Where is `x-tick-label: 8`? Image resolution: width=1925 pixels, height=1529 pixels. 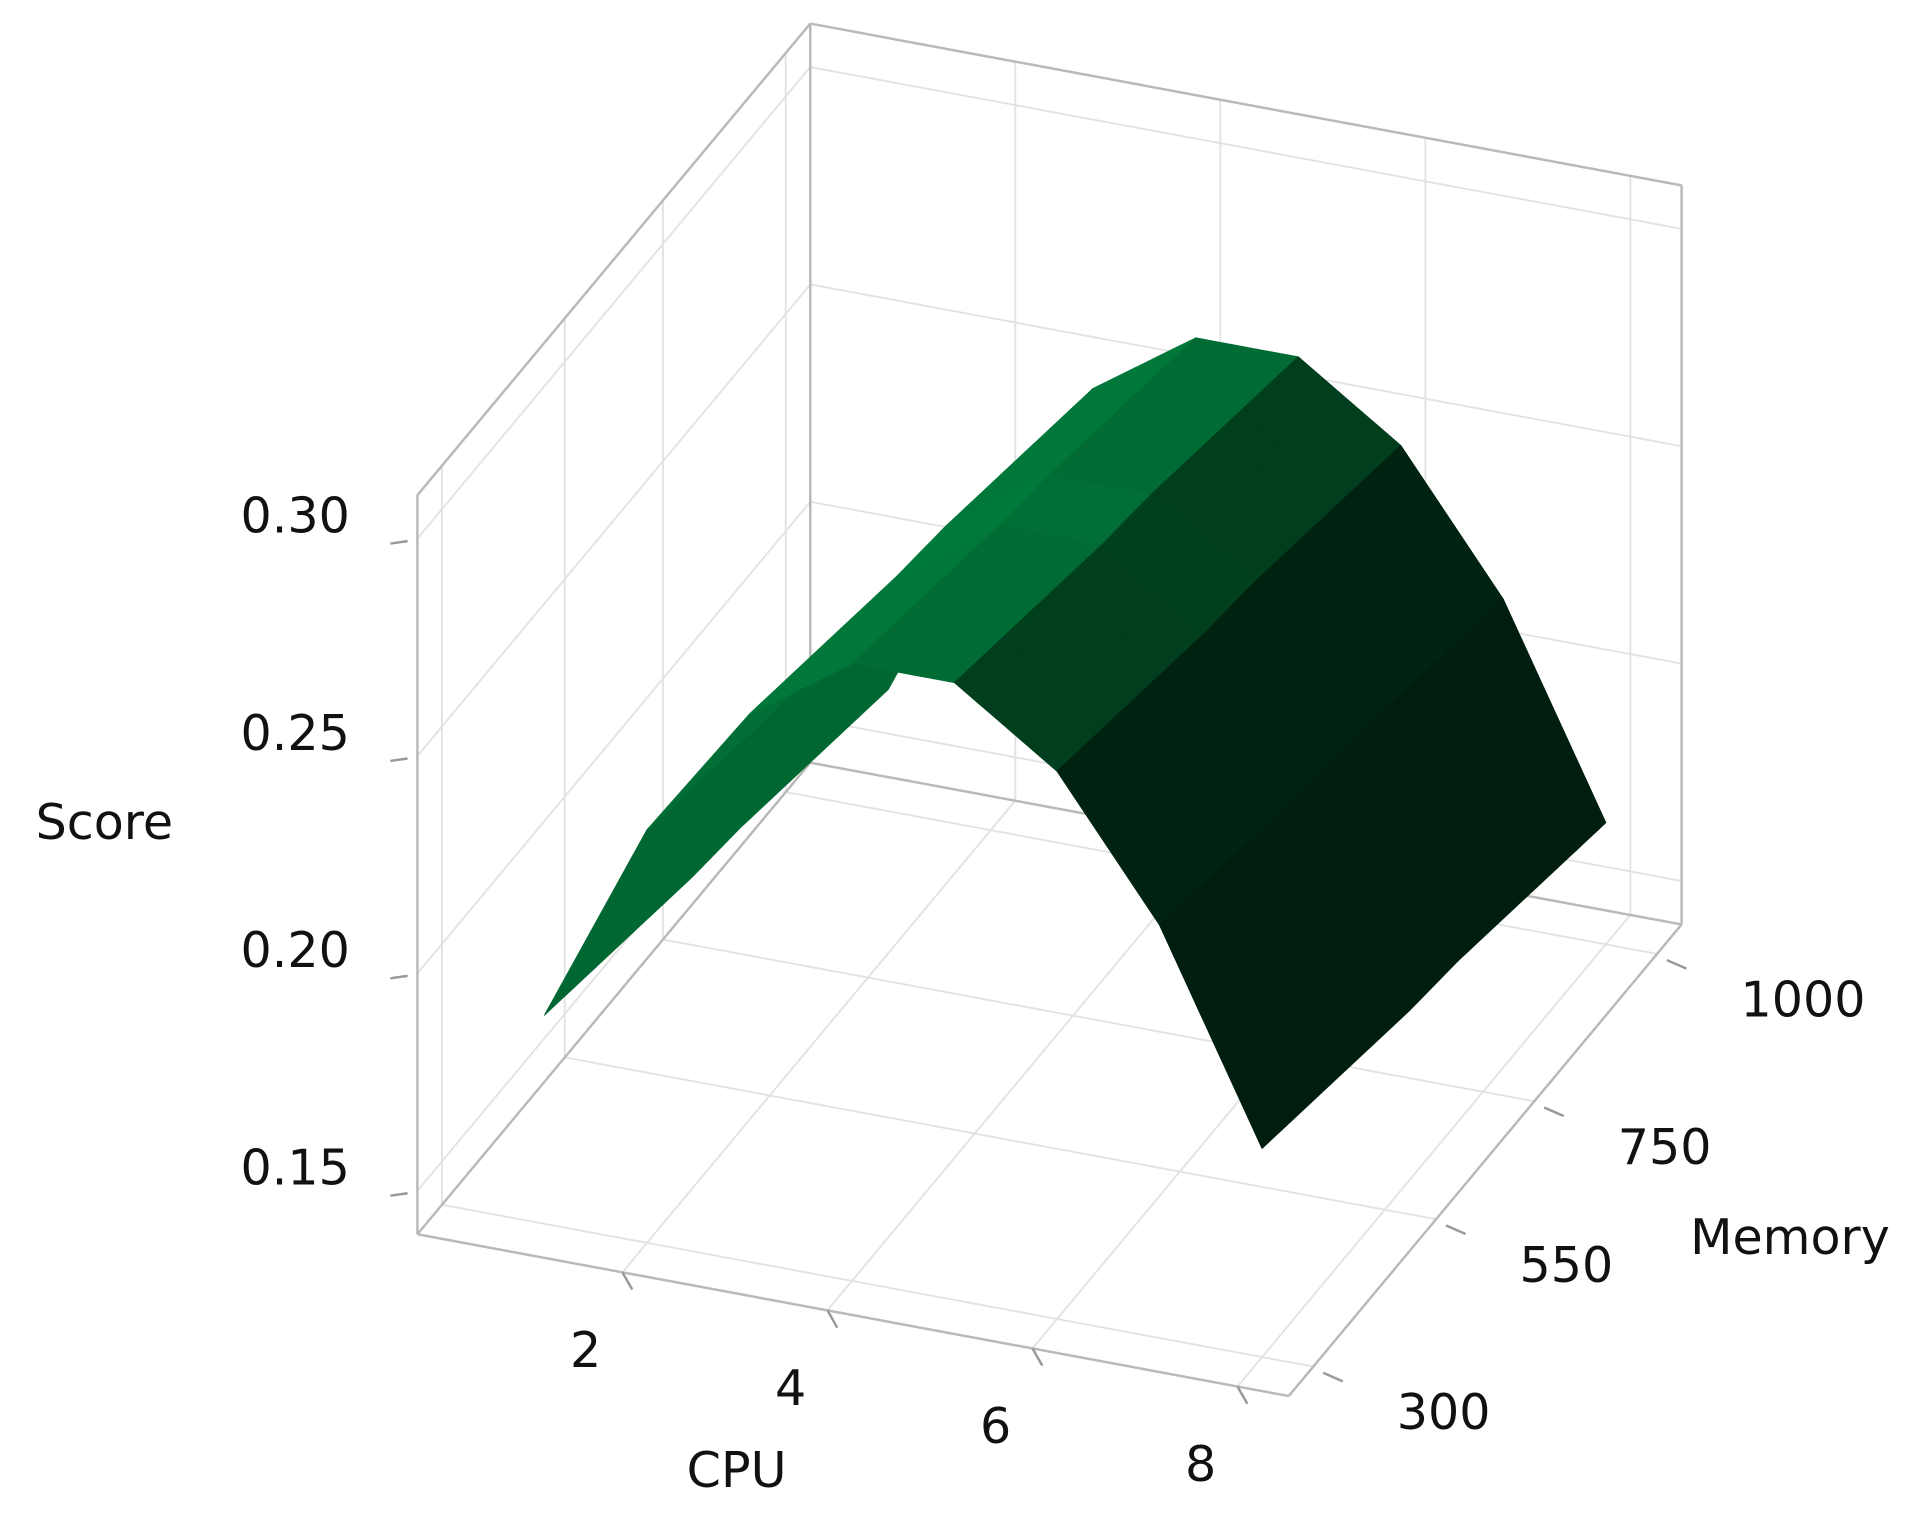
x-tick-label: 8 is located at coordinates (1200, 1464).